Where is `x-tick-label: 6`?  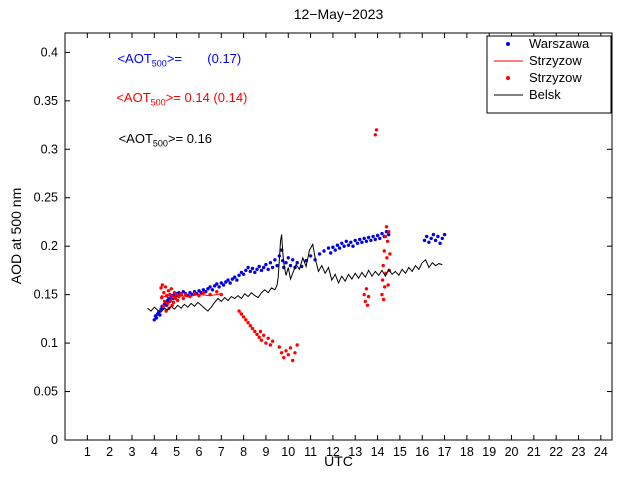 x-tick-label: 6 is located at coordinates (198, 452).